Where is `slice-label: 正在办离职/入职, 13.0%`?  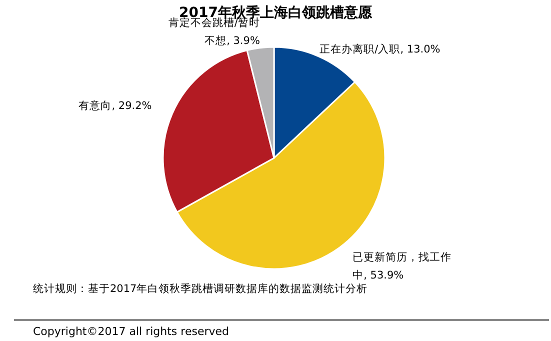
slice-label: 正在办离职/入职, 13.0% is located at coordinates (380, 49).